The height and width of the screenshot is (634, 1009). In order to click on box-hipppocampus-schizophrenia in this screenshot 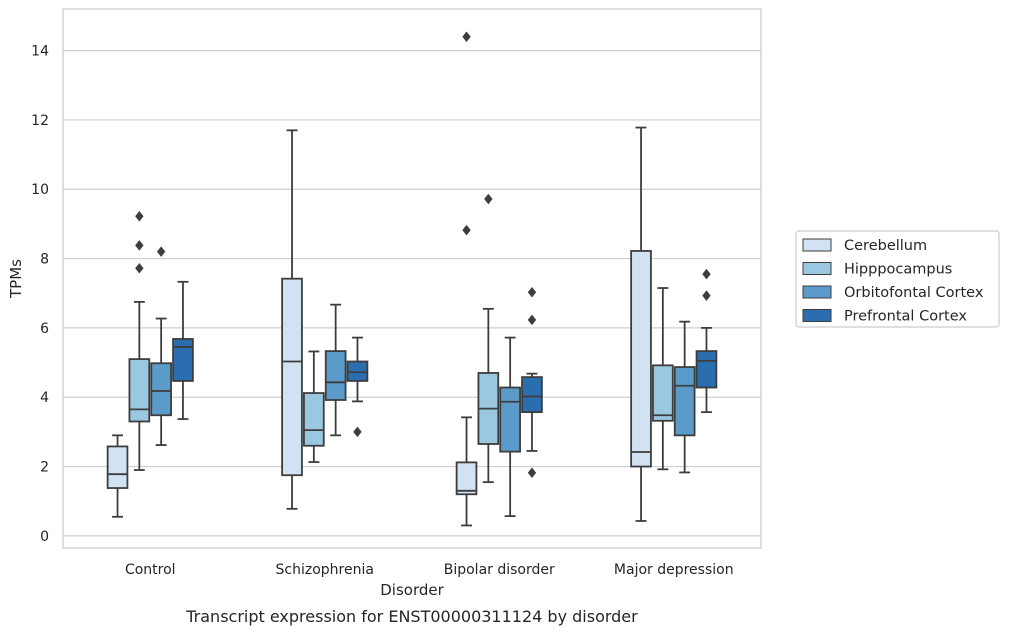, I will do `click(314, 406)`.